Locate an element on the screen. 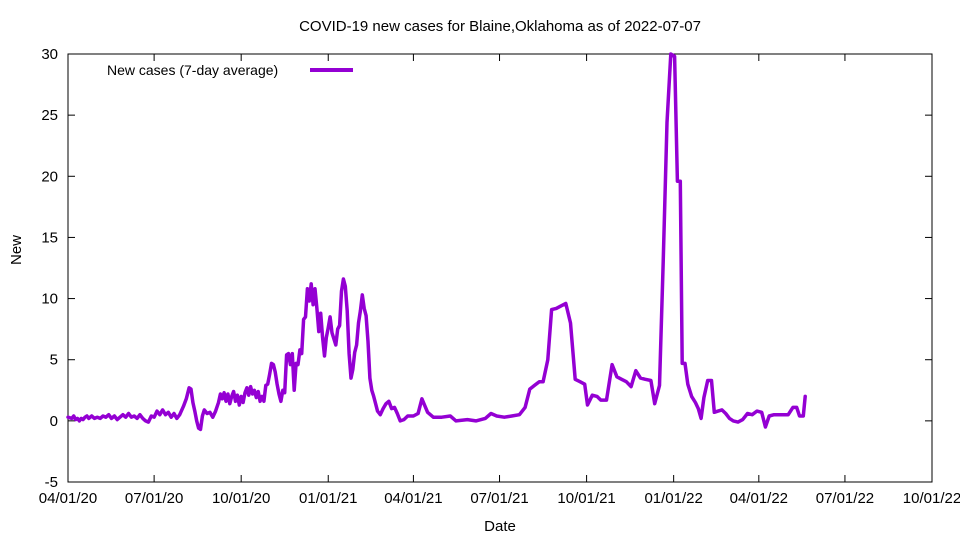 Image resolution: width=960 pixels, height=540 pixels. y-tick-label: 5 is located at coordinates (54, 360).